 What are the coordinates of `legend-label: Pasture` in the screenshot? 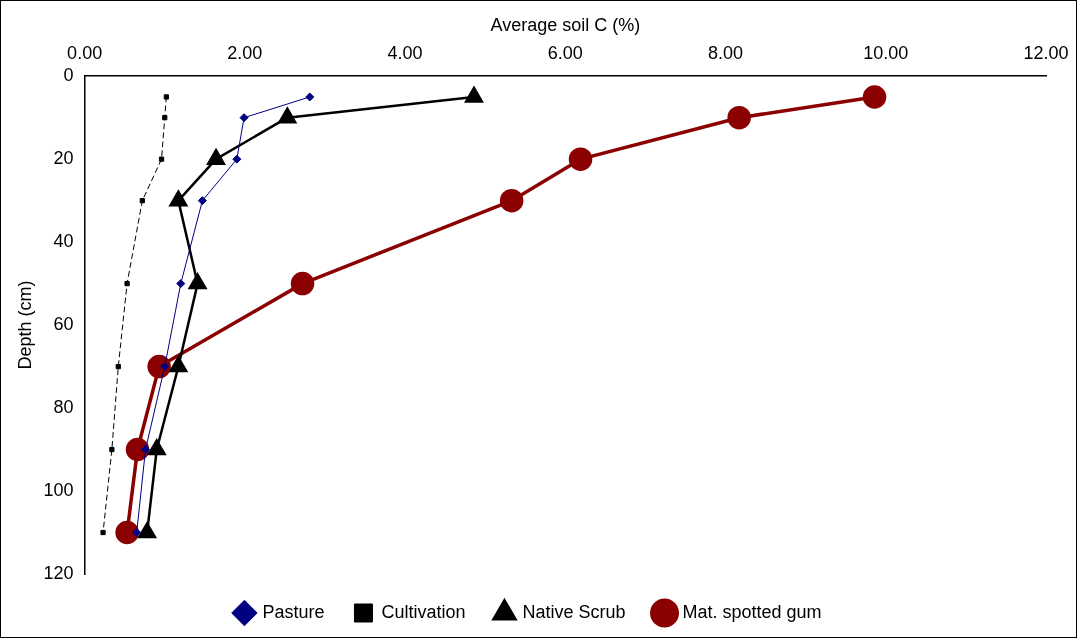 It's located at (293, 611).